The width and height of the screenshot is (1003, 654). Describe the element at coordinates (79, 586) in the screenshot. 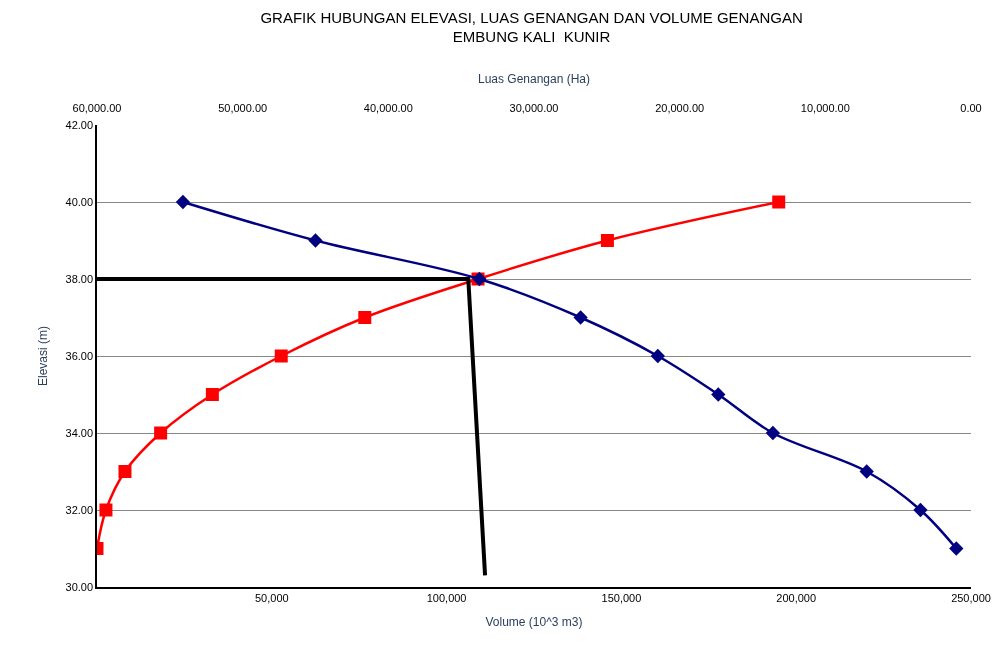

I see `y-tick-label: 30.00` at that location.